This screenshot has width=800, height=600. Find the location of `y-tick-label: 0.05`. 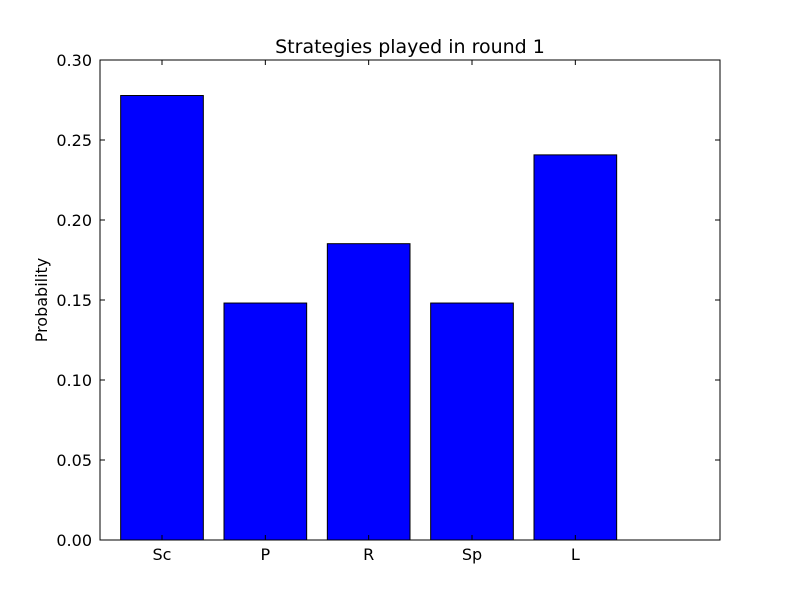

y-tick-label: 0.05 is located at coordinates (74, 460).